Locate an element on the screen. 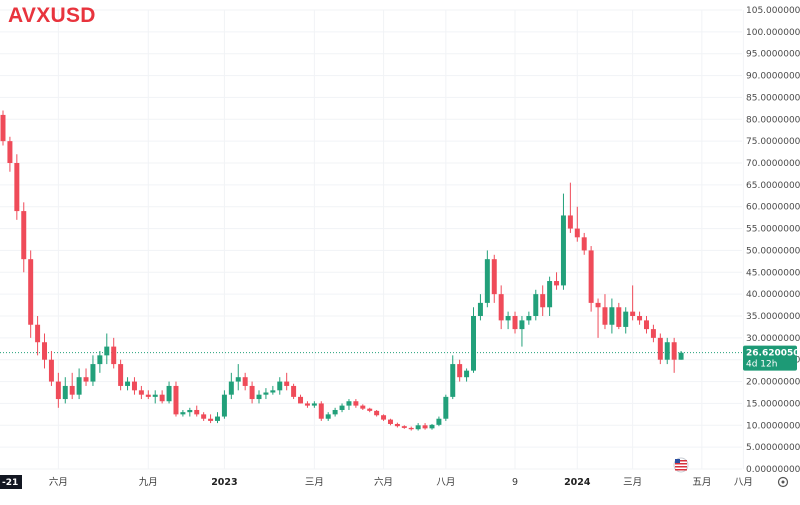  price-badge is located at coordinates (770, 358).